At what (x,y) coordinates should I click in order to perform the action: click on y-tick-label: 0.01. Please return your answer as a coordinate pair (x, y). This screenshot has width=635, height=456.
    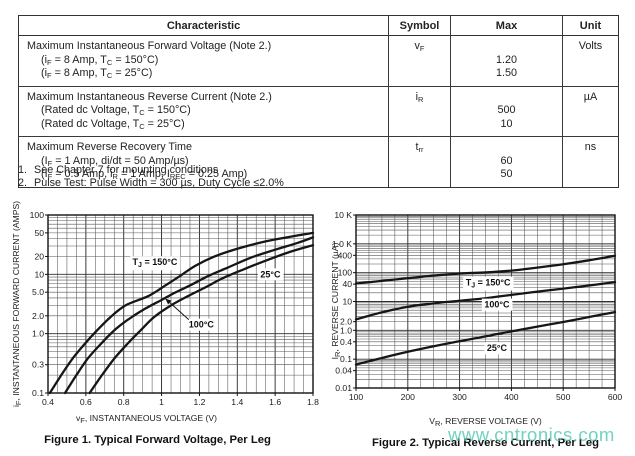
    Looking at the image, I should click on (343, 388).